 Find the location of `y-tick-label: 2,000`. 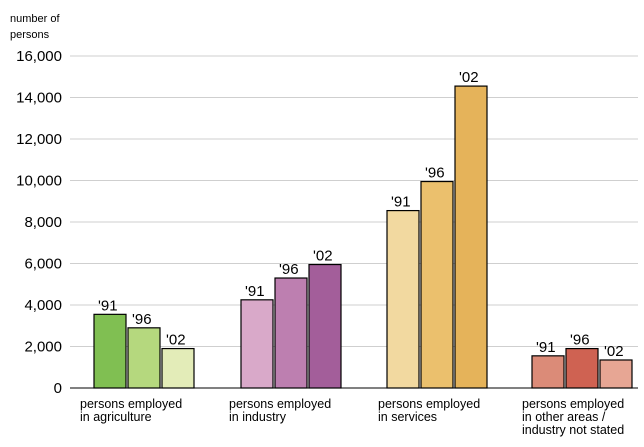

y-tick-label: 2,000 is located at coordinates (43, 347).